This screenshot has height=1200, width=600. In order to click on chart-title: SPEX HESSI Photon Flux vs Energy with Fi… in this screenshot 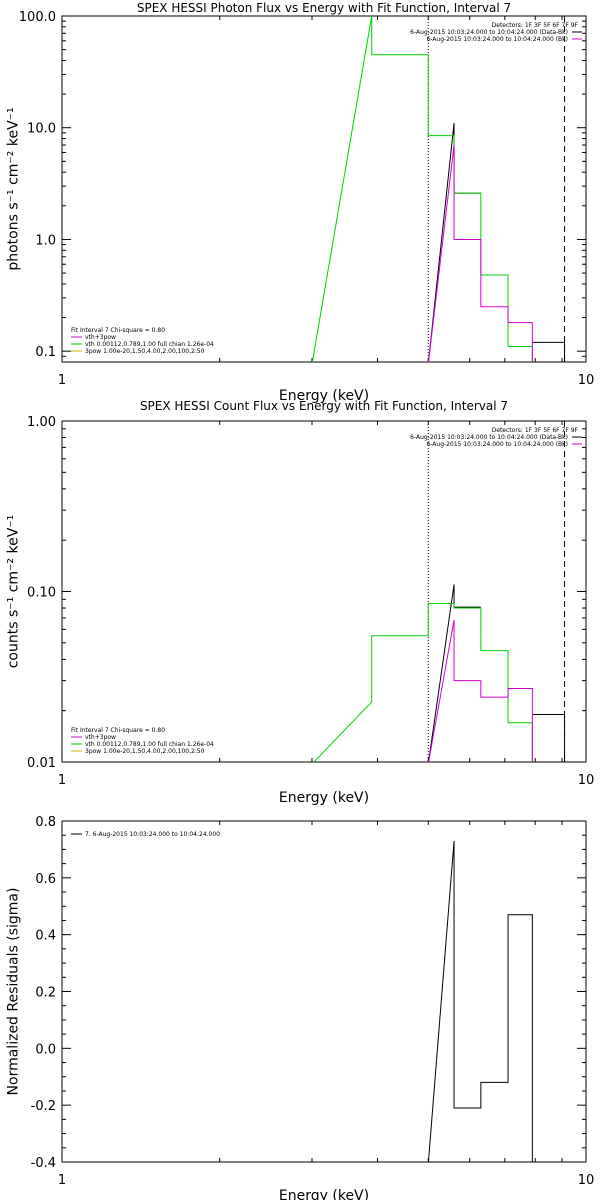, I will do `click(324, 8)`.